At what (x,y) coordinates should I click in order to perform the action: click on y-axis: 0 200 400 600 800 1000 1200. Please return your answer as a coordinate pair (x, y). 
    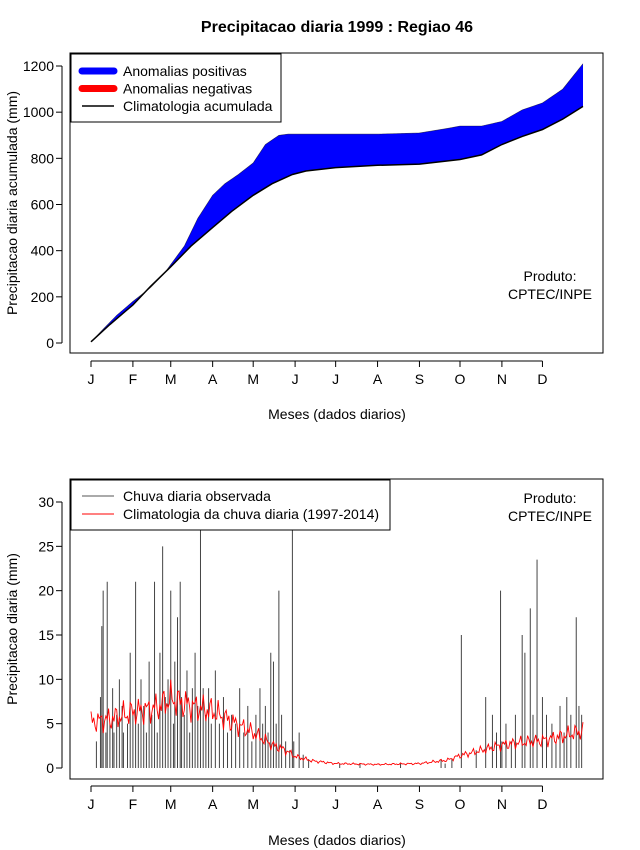
    Looking at the image, I should click on (43, 204).